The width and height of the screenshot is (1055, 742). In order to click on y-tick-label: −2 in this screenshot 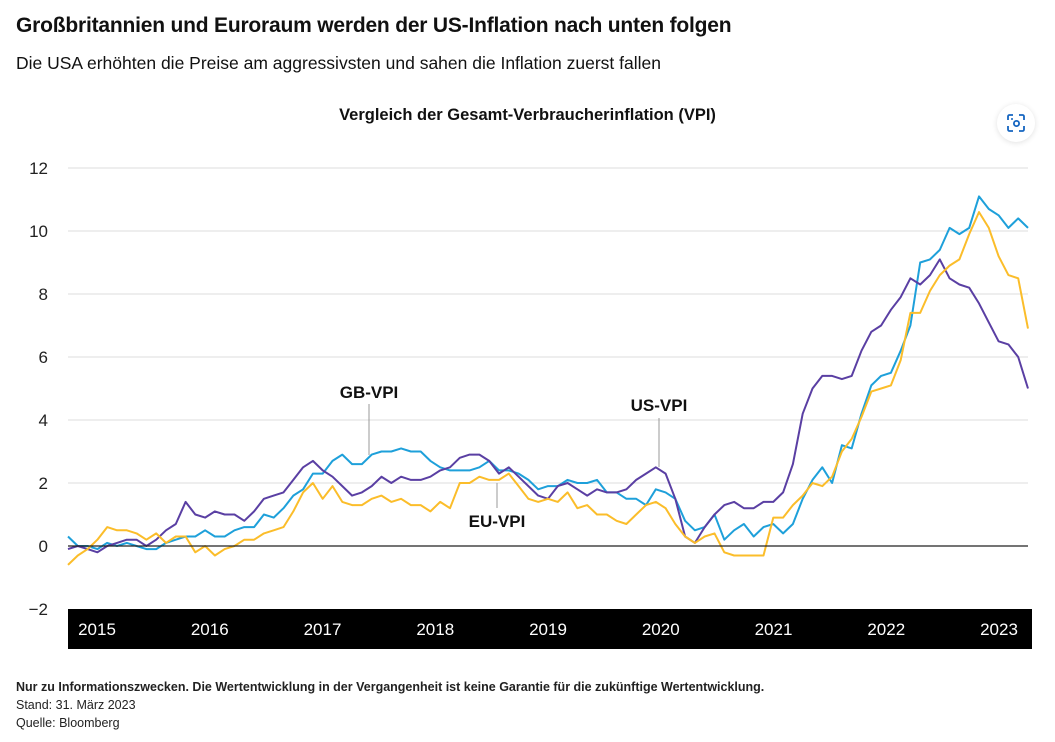, I will do `click(38, 609)`.